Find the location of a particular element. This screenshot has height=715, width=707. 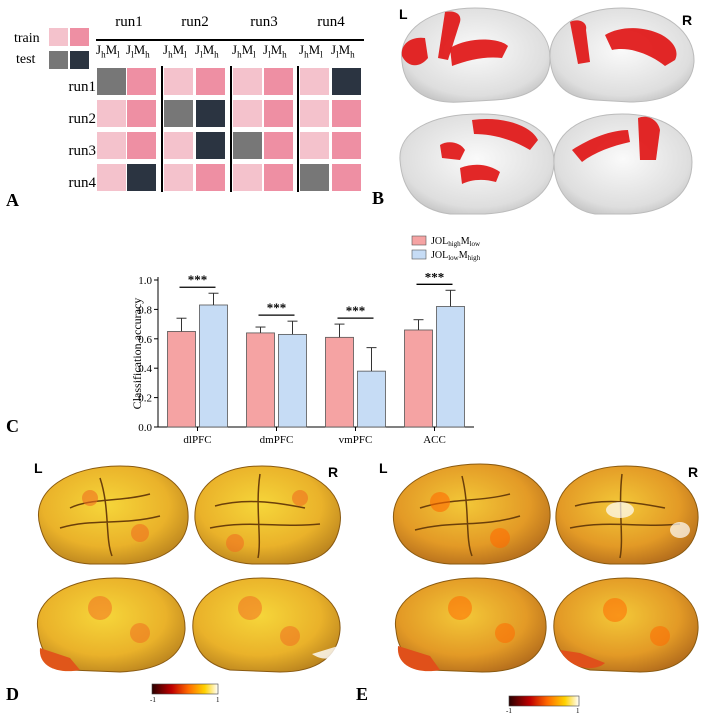

y-tick-label-2: 0.4 is located at coordinates (145, 369).